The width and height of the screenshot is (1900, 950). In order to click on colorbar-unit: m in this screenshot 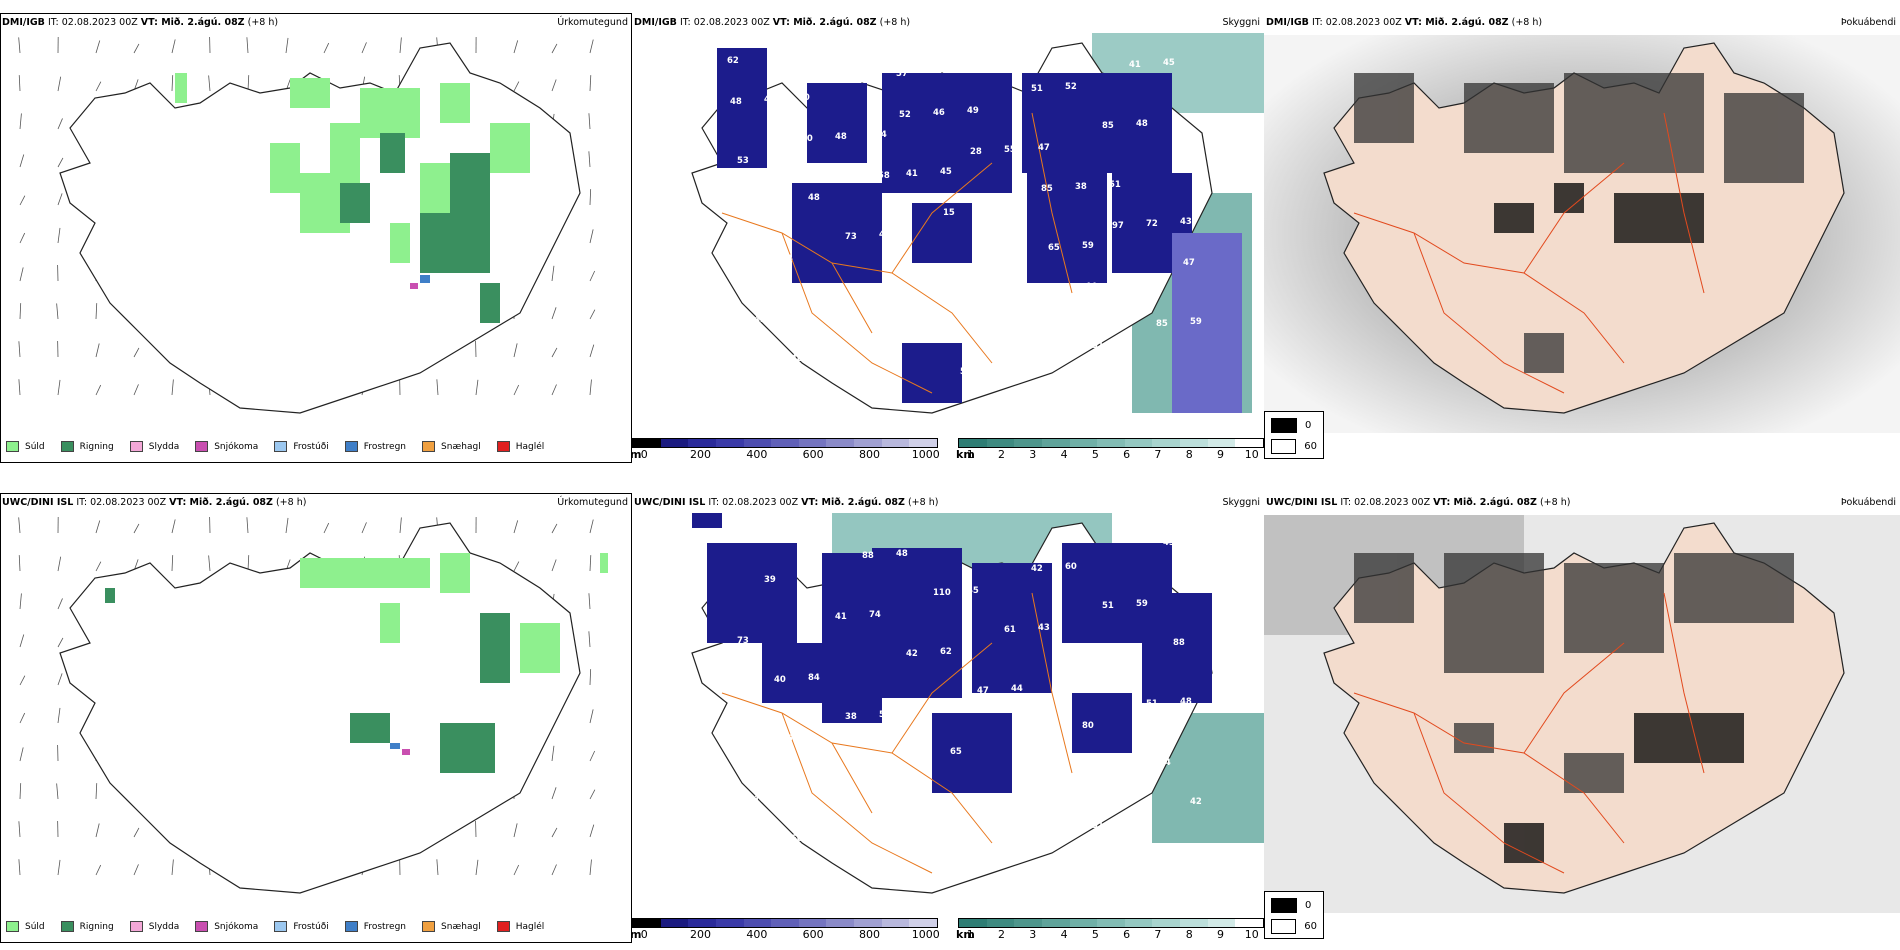, I will do `click(637, 454)`.